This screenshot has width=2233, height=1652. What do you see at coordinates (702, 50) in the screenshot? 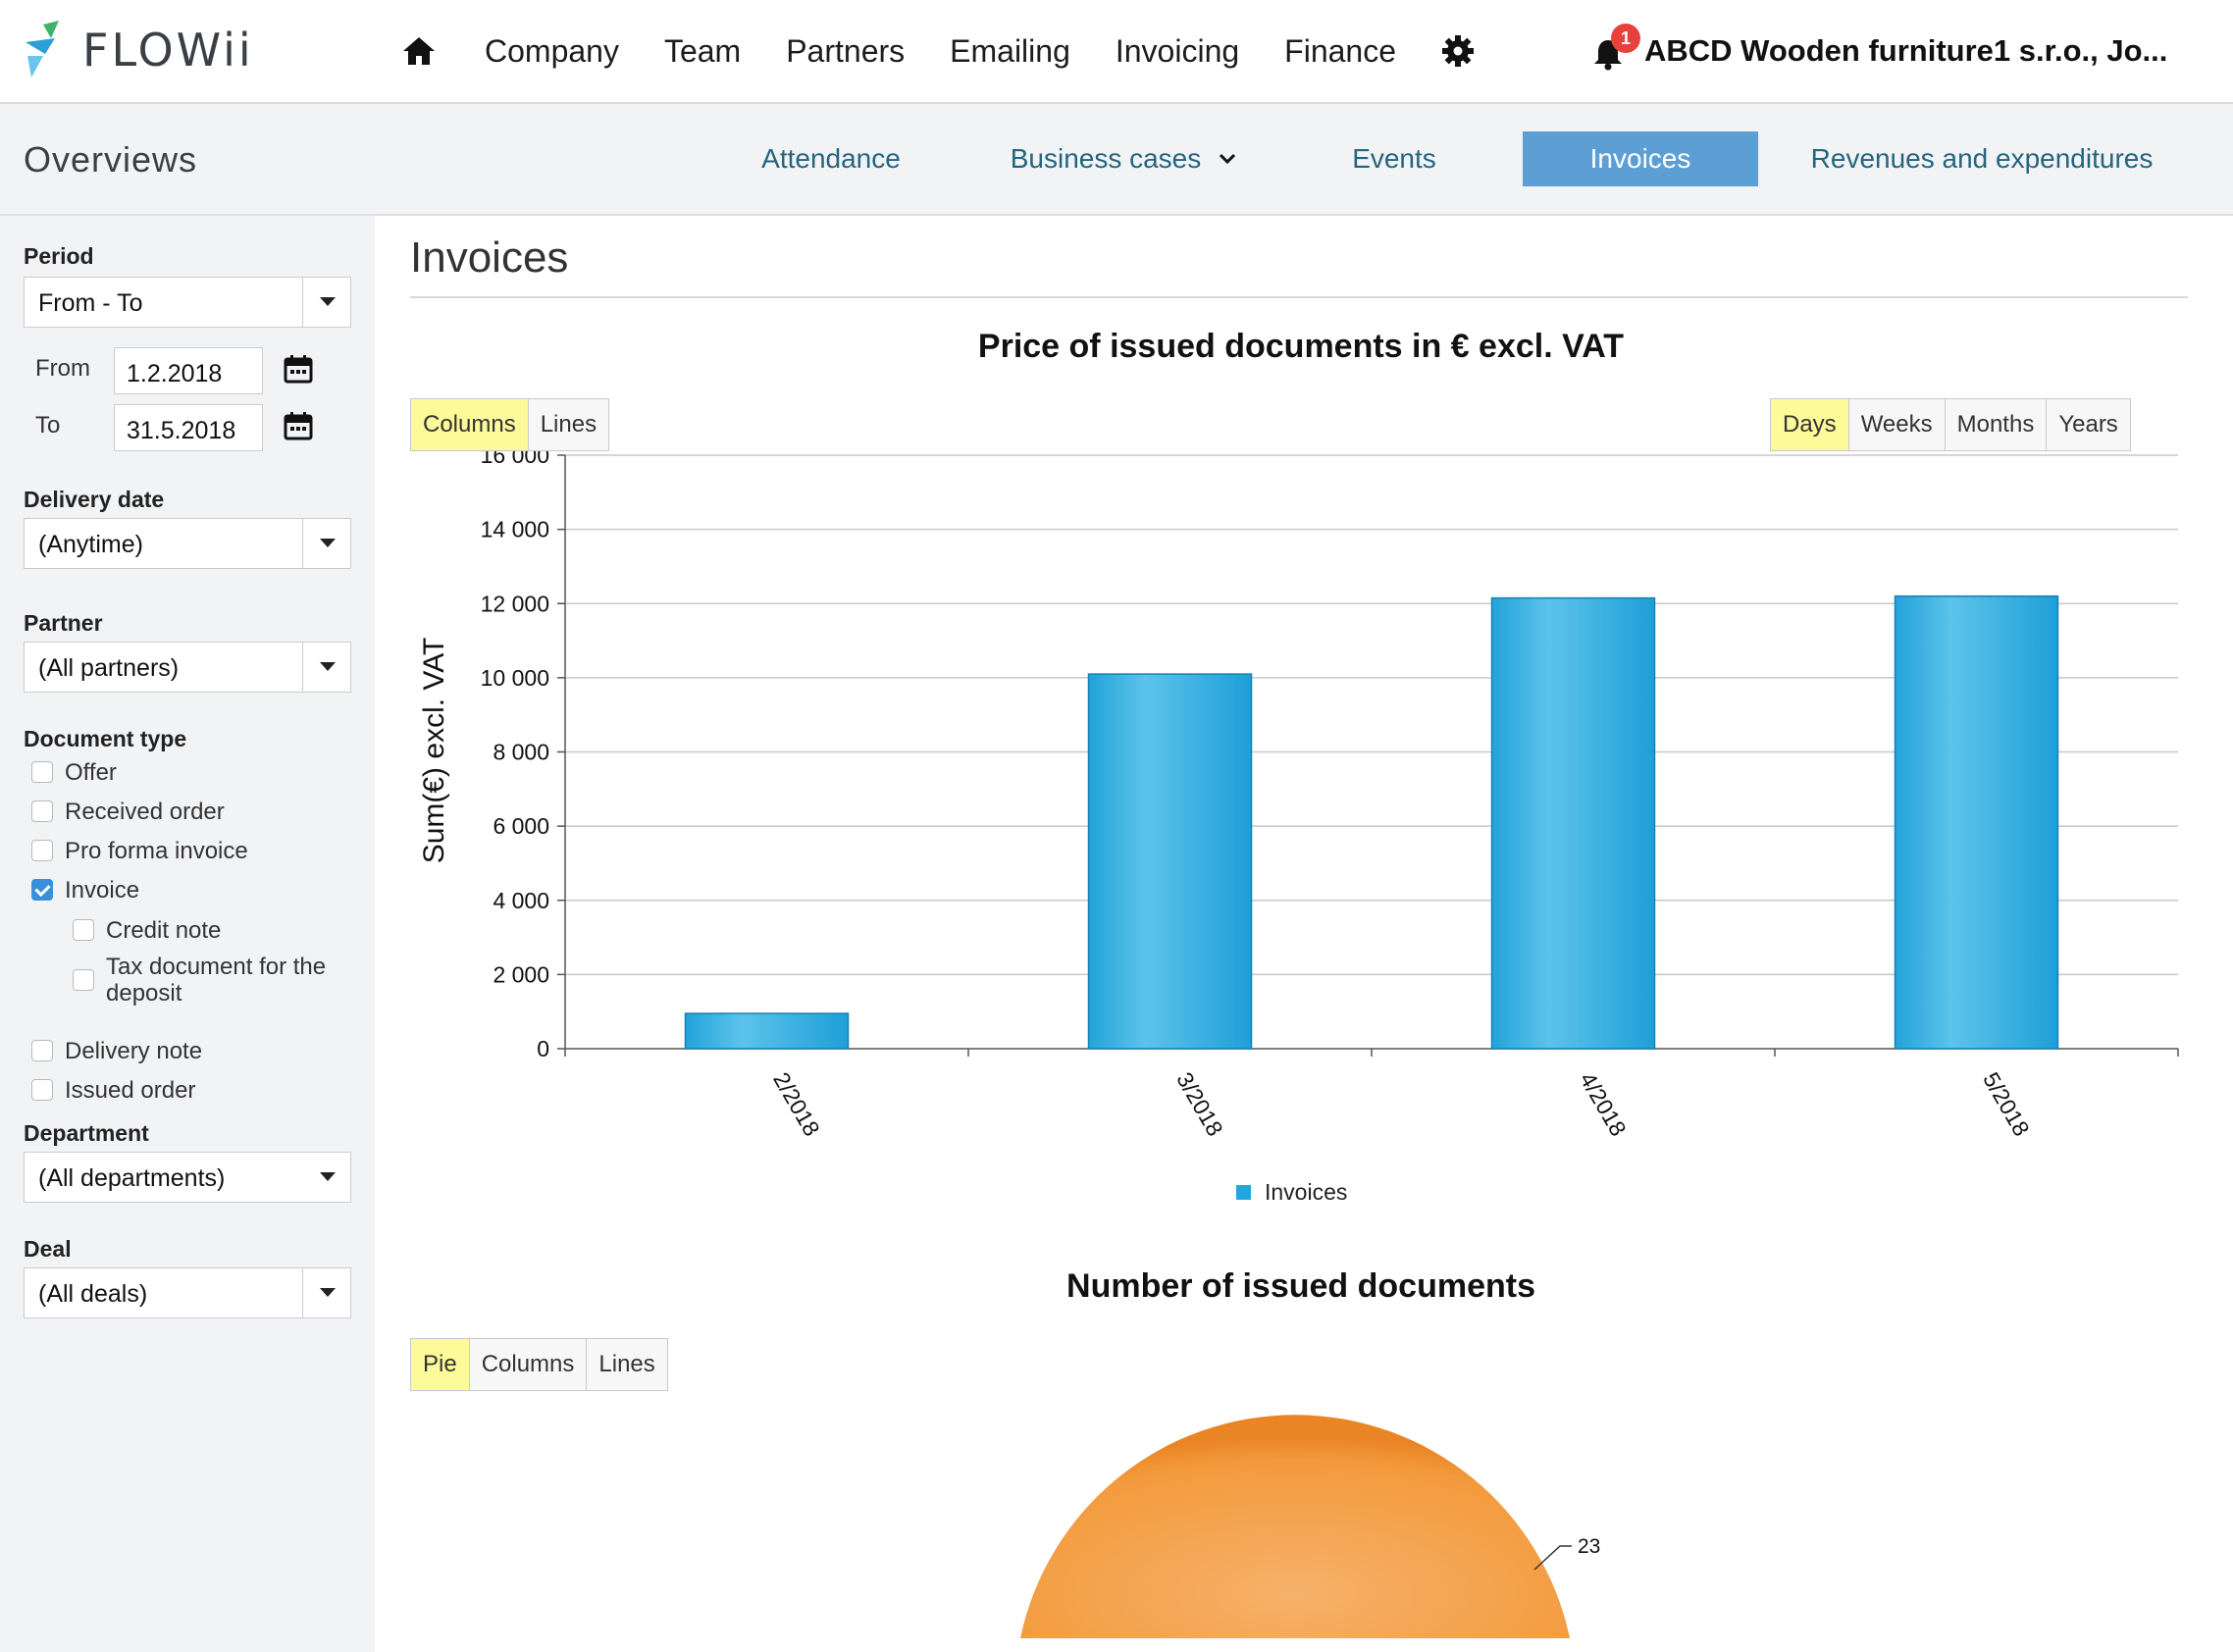
I see `nav-team: Team` at bounding box center [702, 50].